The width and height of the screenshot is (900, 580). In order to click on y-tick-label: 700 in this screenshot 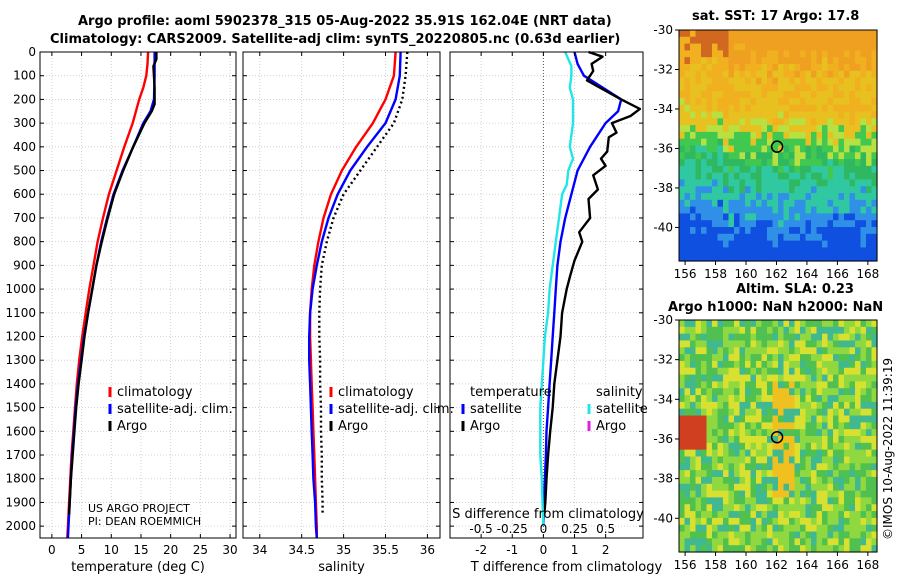, I will do `click(24, 218)`.